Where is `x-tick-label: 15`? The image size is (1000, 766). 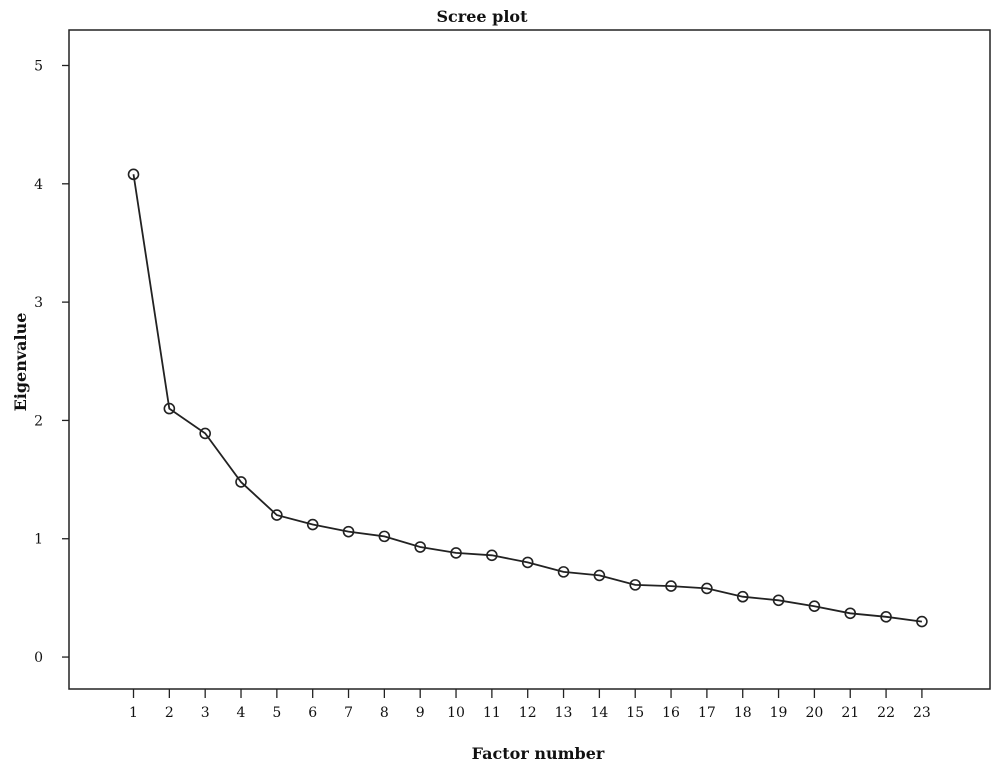
x-tick-label: 15 is located at coordinates (635, 713).